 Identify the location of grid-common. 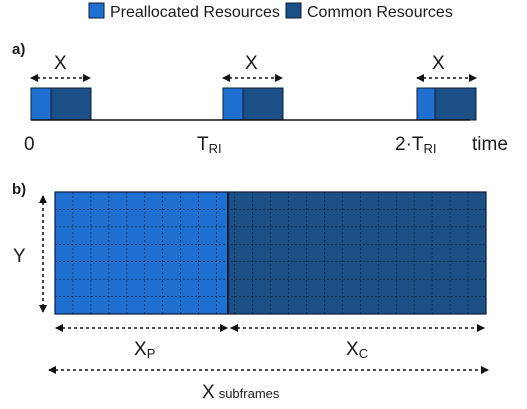
(357, 253).